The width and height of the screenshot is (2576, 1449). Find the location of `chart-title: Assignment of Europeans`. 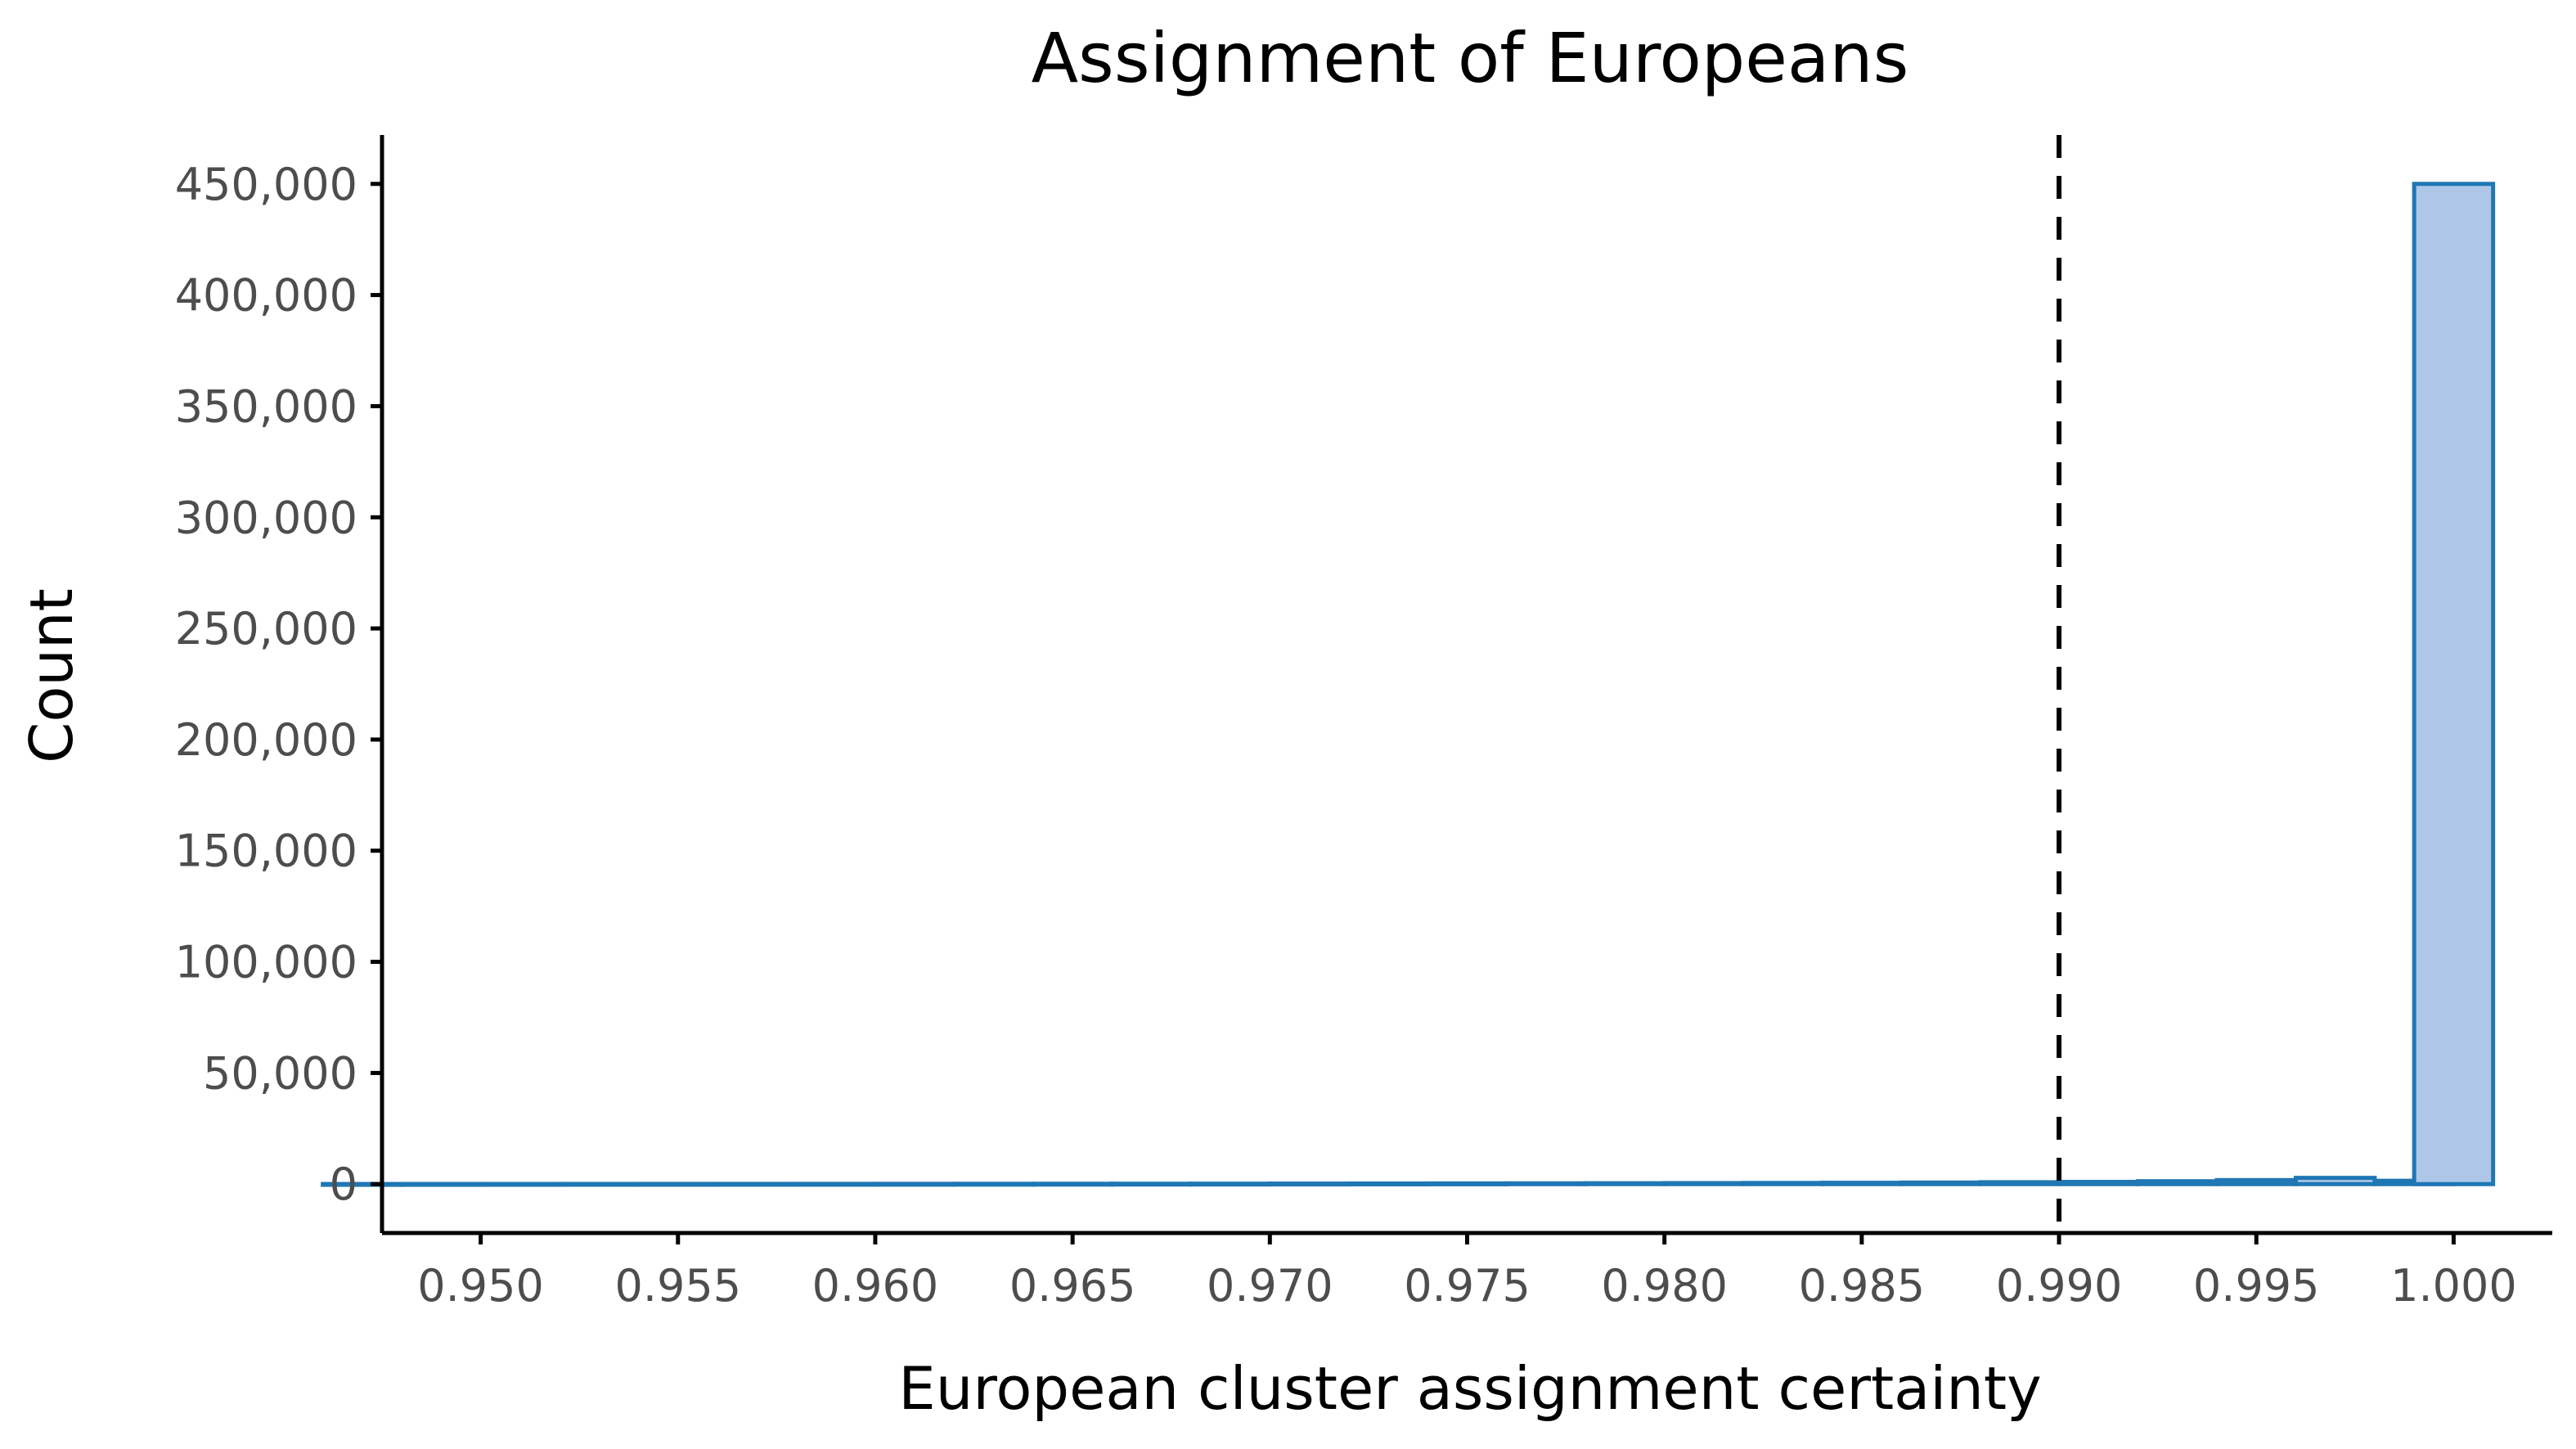

chart-title: Assignment of Europeans is located at coordinates (1470, 58).